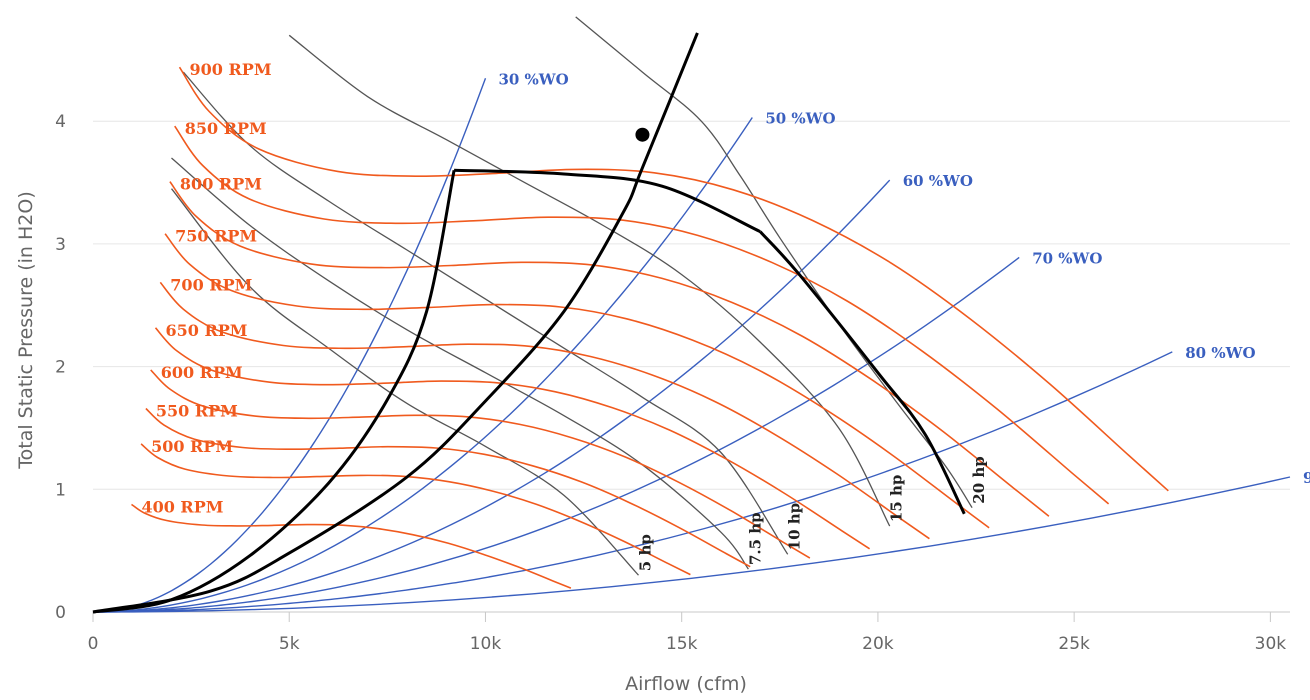 This screenshot has width=1310, height=700. I want to click on speed-label-850-rpm: 850 RPM, so click(226, 128).